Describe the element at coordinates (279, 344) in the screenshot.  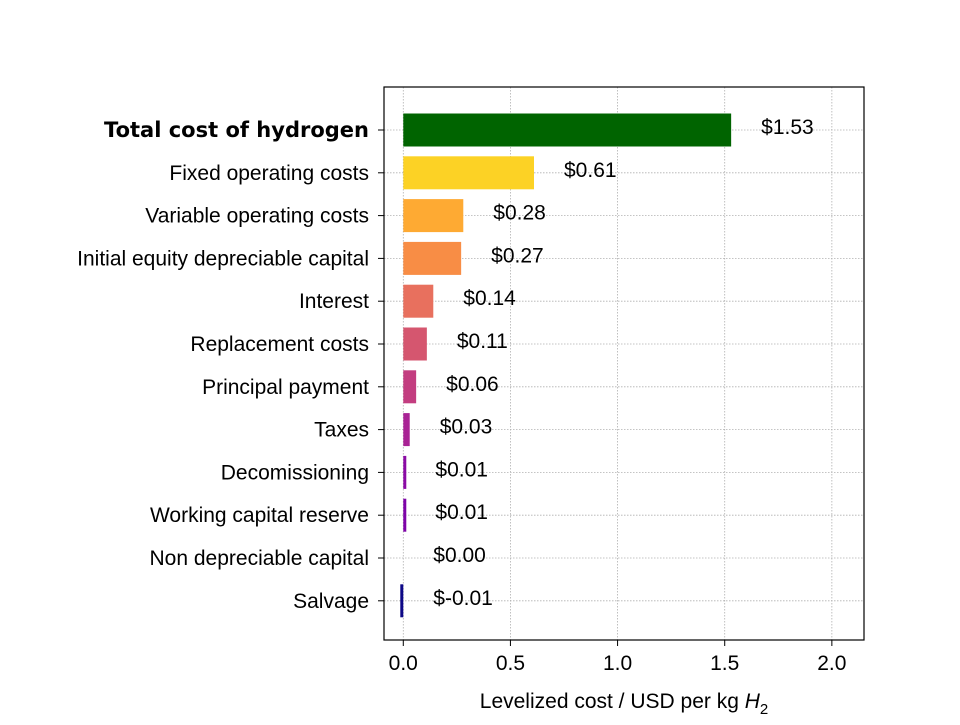
I see `y-tick-label: Replacement costs` at that location.